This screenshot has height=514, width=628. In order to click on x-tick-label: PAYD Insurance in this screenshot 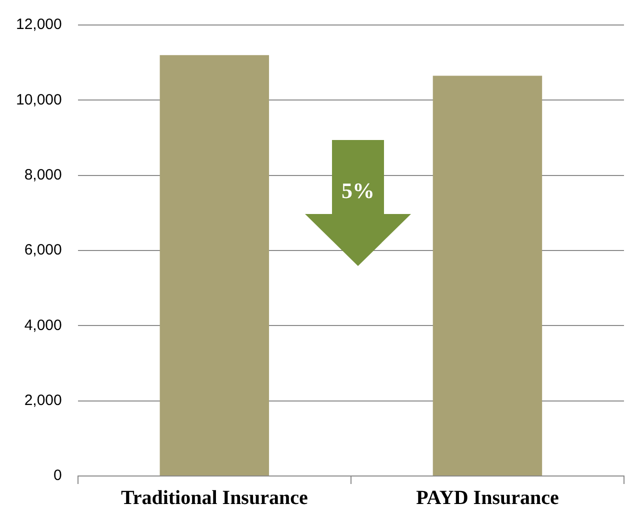, I will do `click(487, 498)`.